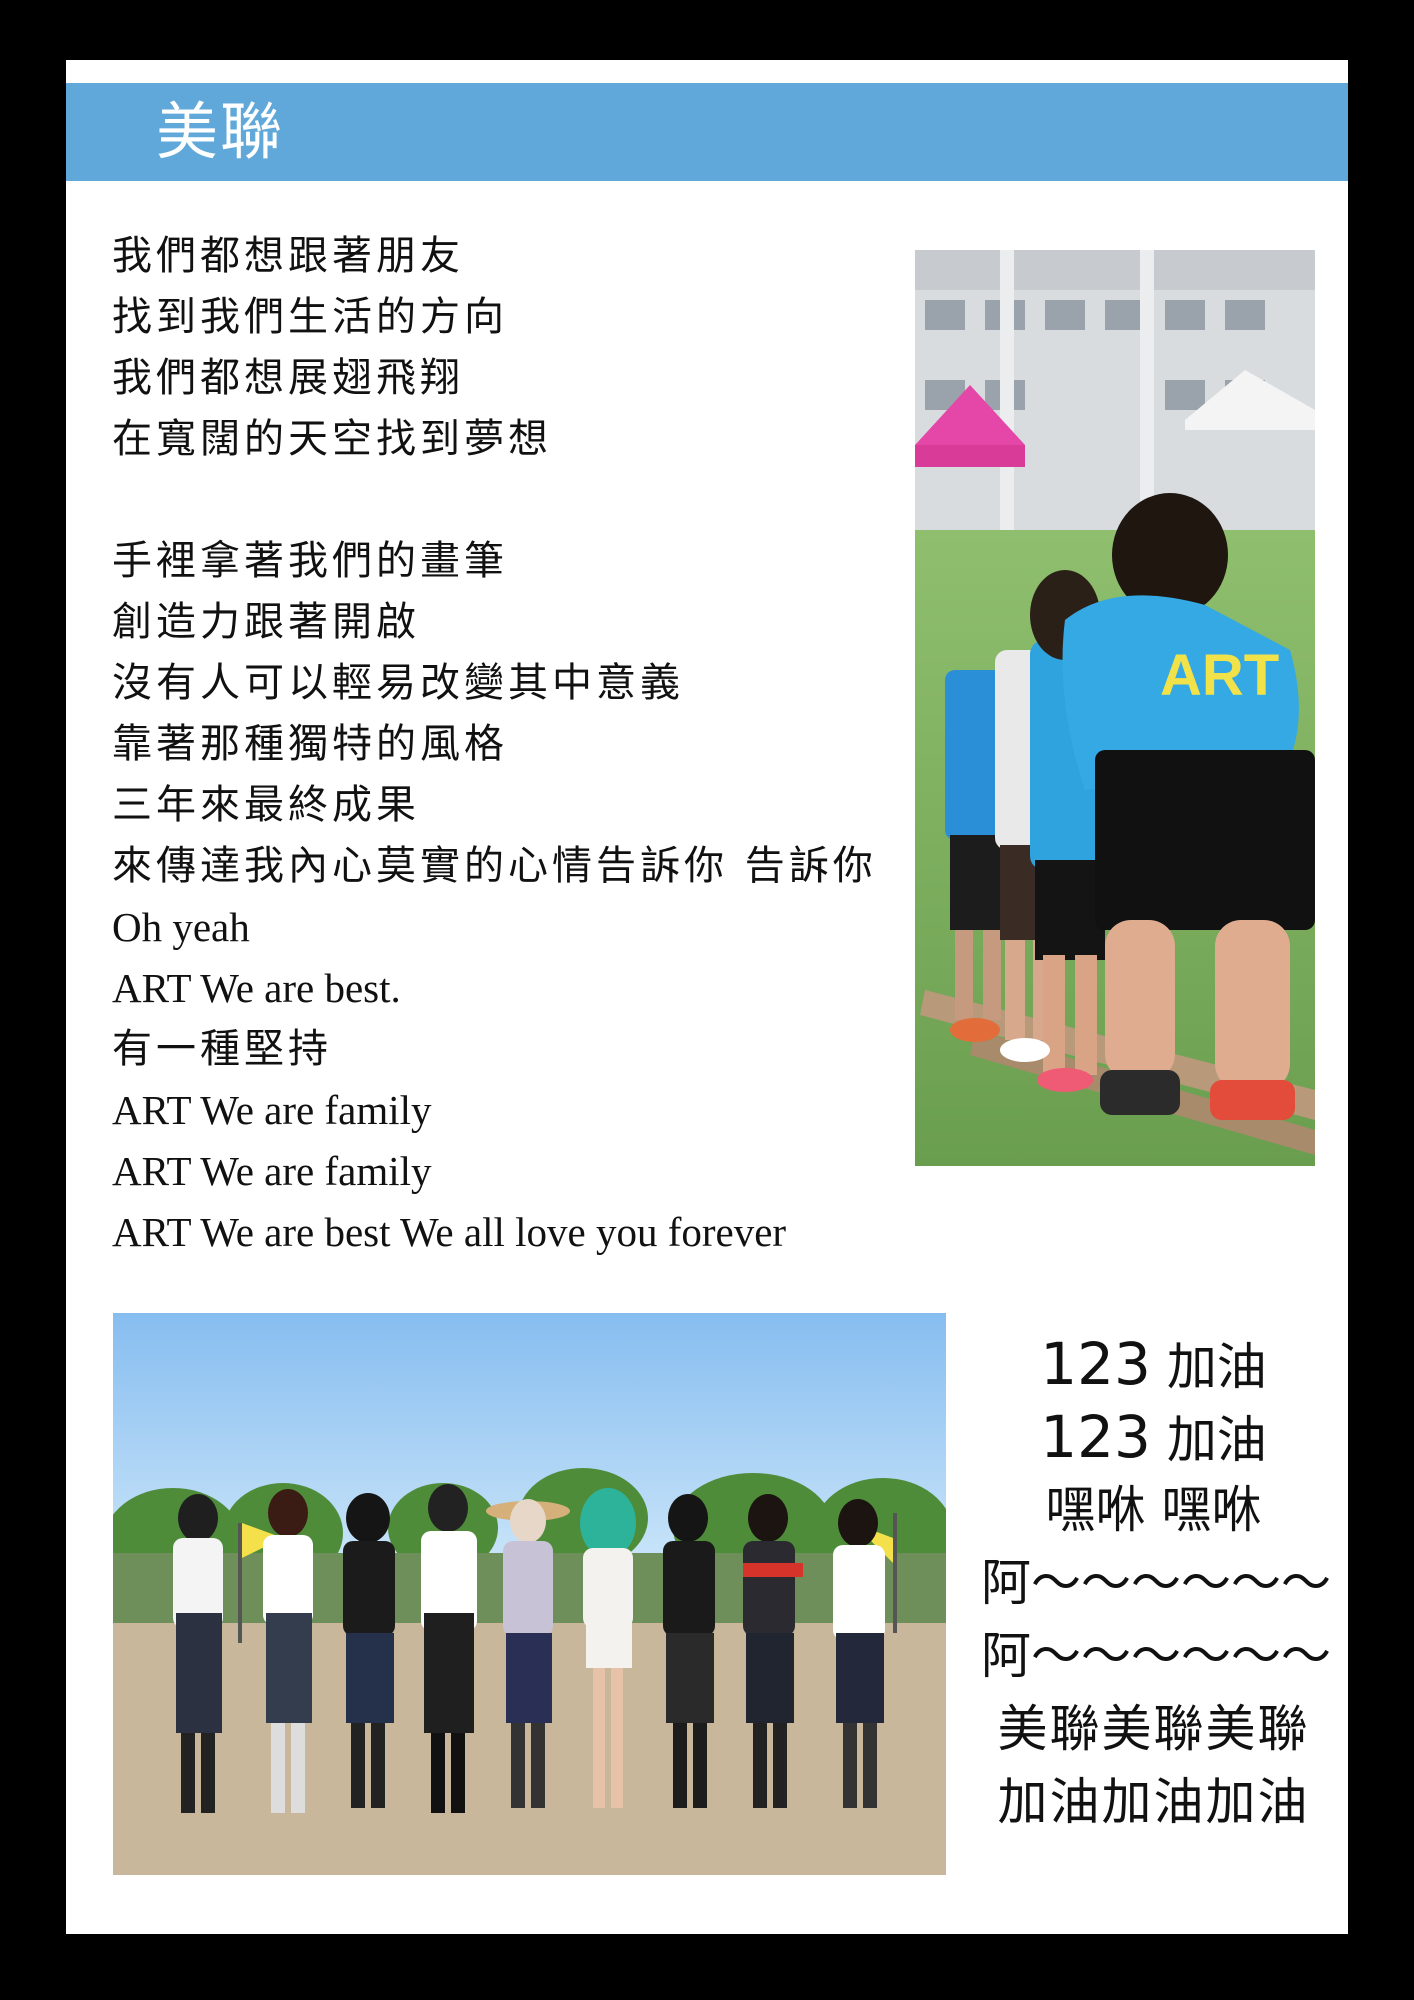  What do you see at coordinates (1153, 1802) in the screenshot?
I see `chant-line: 加油加油加油` at bounding box center [1153, 1802].